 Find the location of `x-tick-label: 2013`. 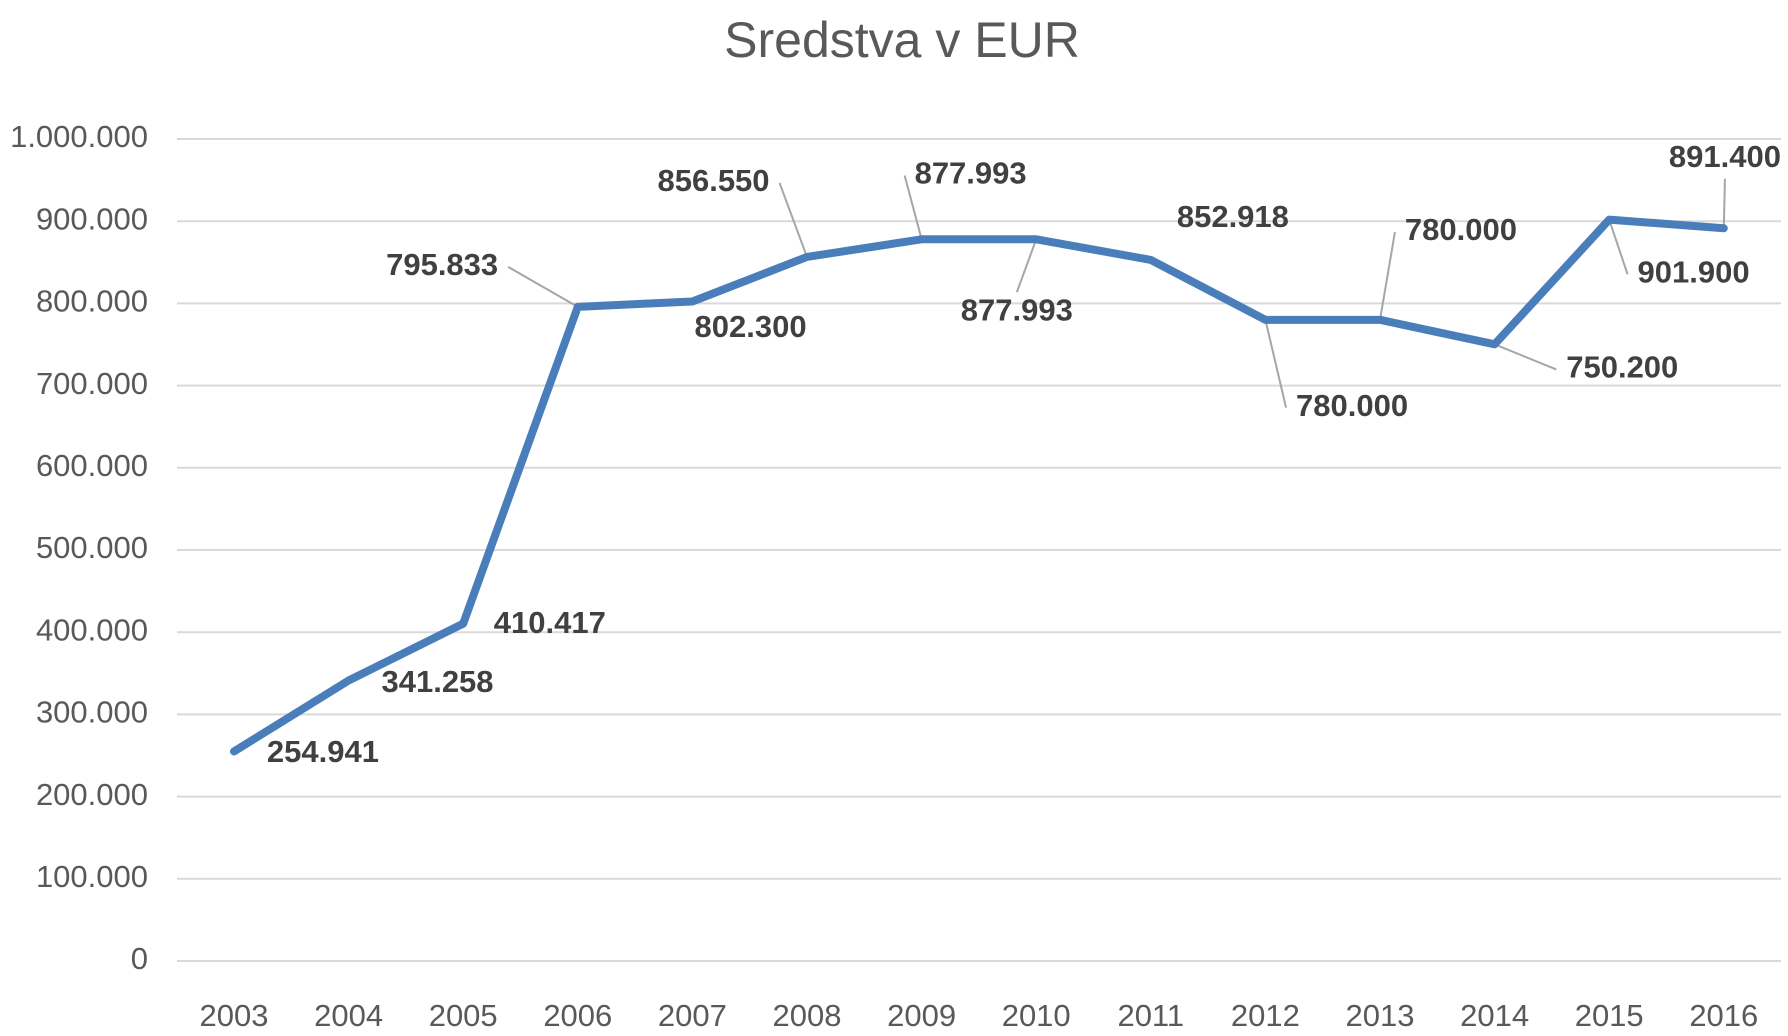

x-tick-label: 2013 is located at coordinates (1380, 1015).